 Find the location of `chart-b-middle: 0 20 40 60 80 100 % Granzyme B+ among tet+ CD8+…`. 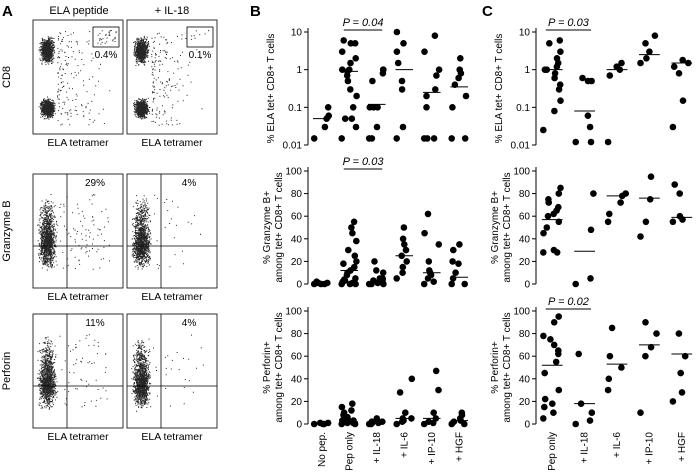

chart-b-middle: 0 20 40 60 80 100 % Granzyme B+ among tet+ CD8+… is located at coordinates (365, 223).